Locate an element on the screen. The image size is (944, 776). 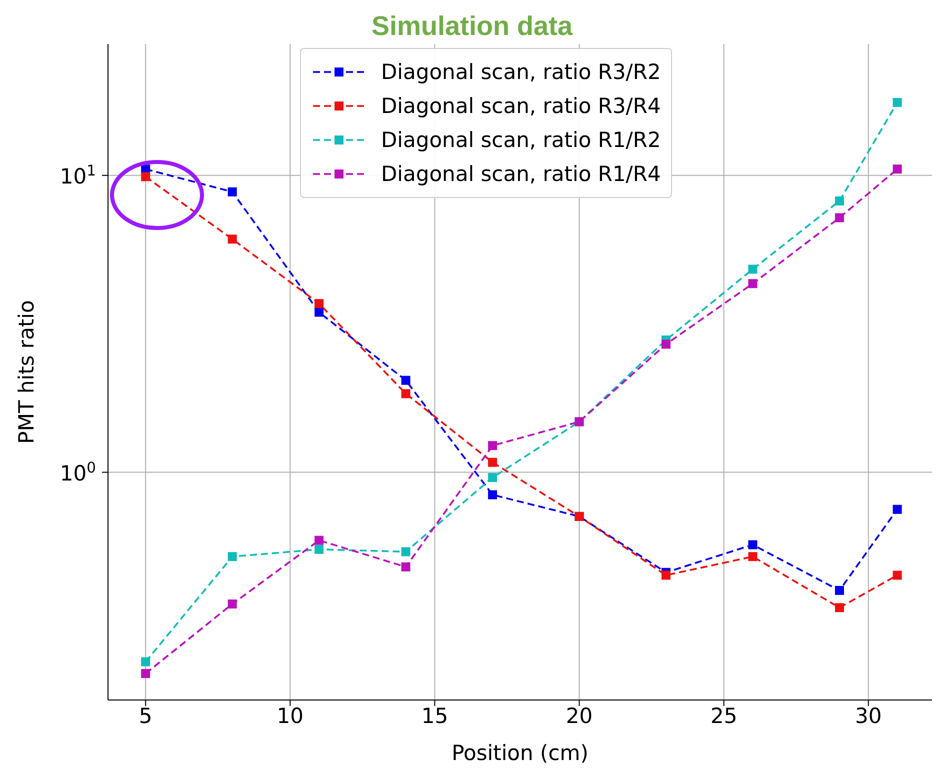
x-tick-label: 5 is located at coordinates (145, 716).